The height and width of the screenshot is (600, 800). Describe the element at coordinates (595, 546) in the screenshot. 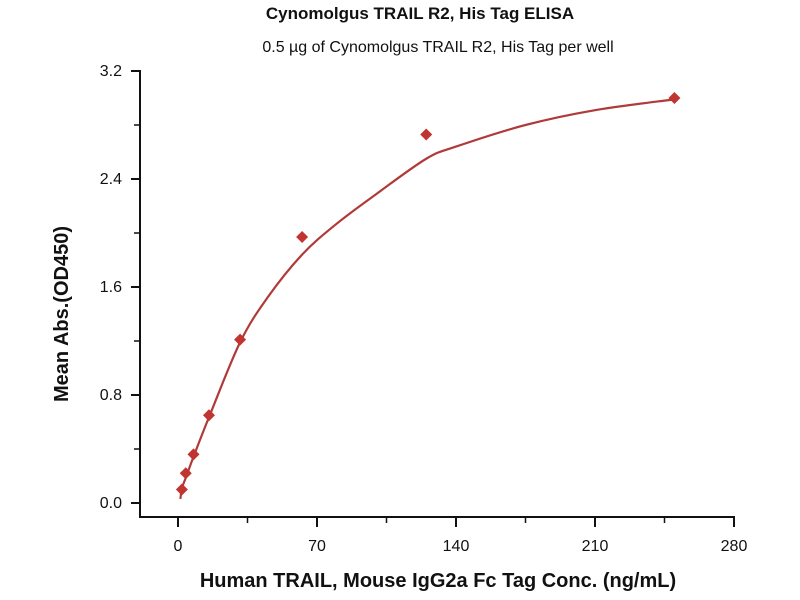

I see `x-tick-label: 210` at that location.